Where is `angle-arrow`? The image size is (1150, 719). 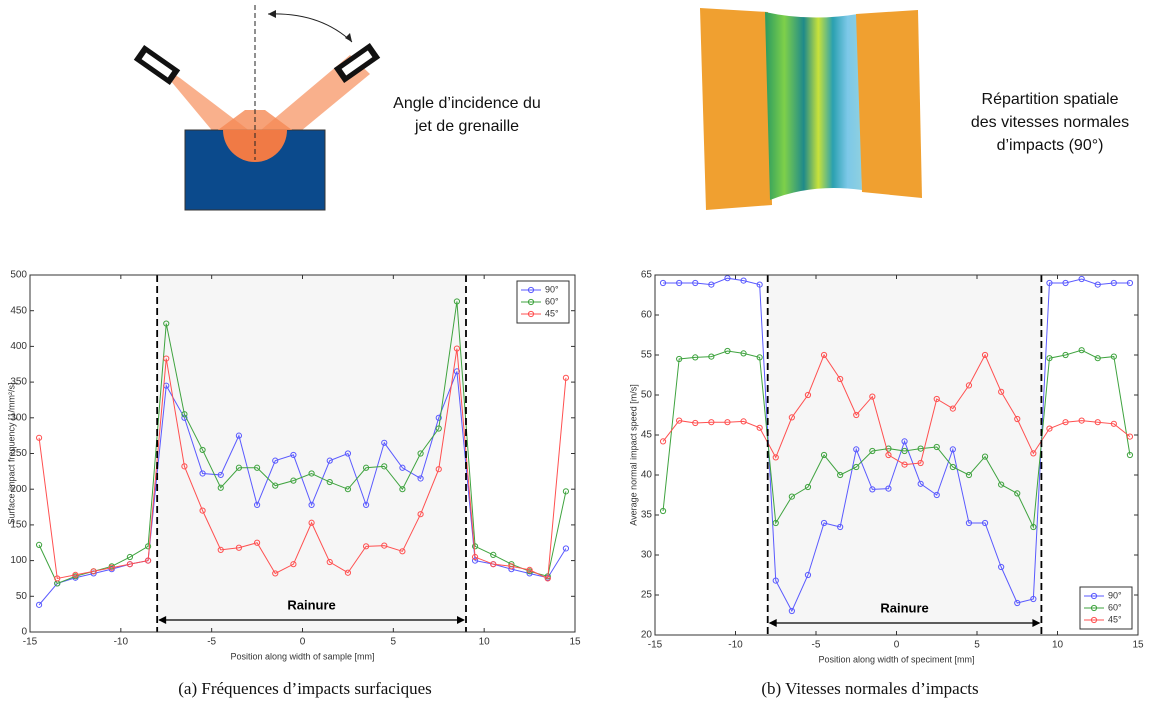
angle-arrow is located at coordinates (310, 28).